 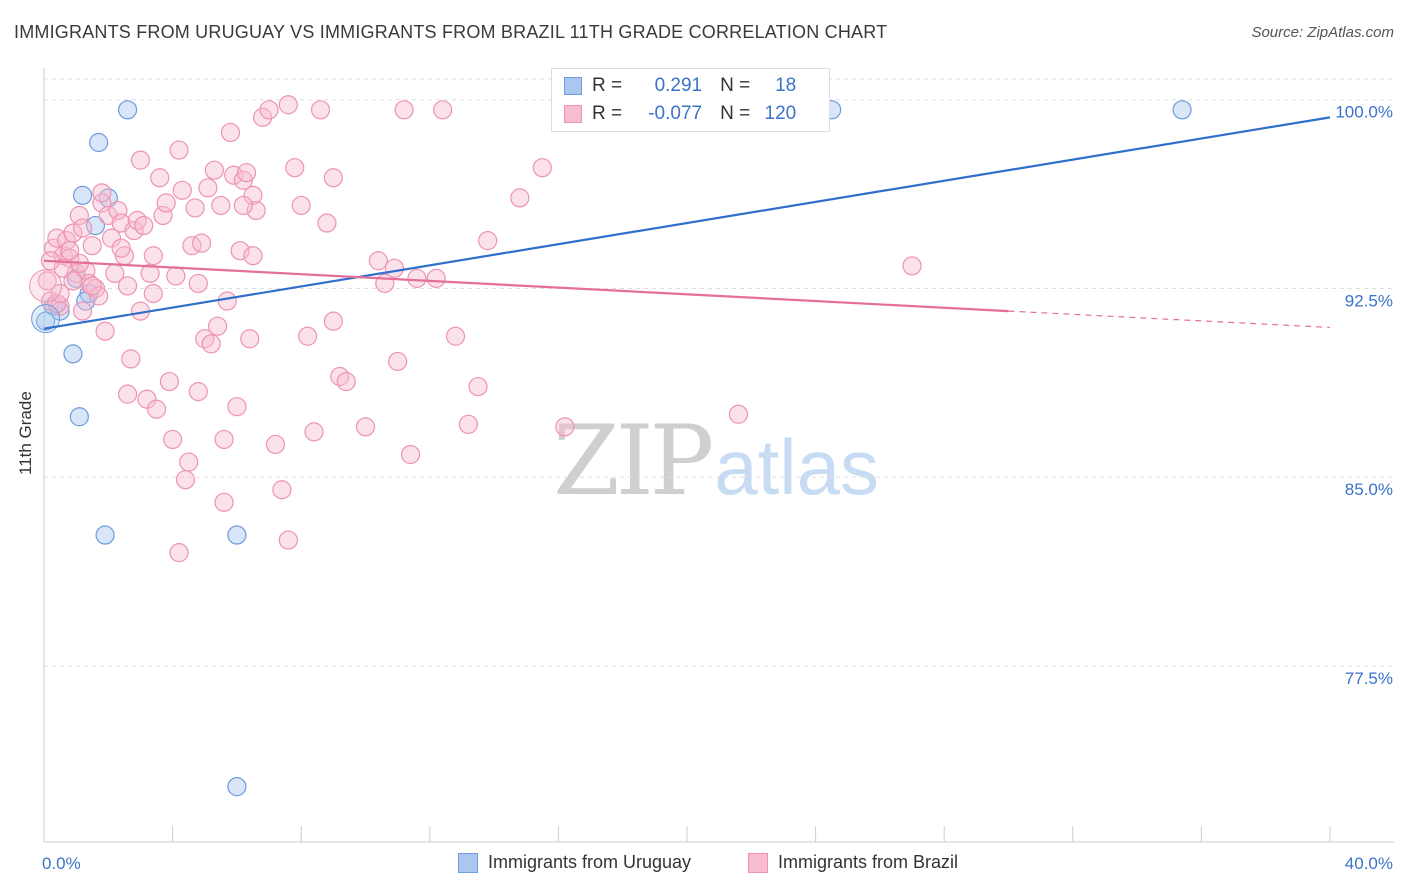 What do you see at coordinates (690, 100) in the screenshot?
I see `correlation-legend: R = 0.291 N = 18 R = -0.077 N = 120` at bounding box center [690, 100].